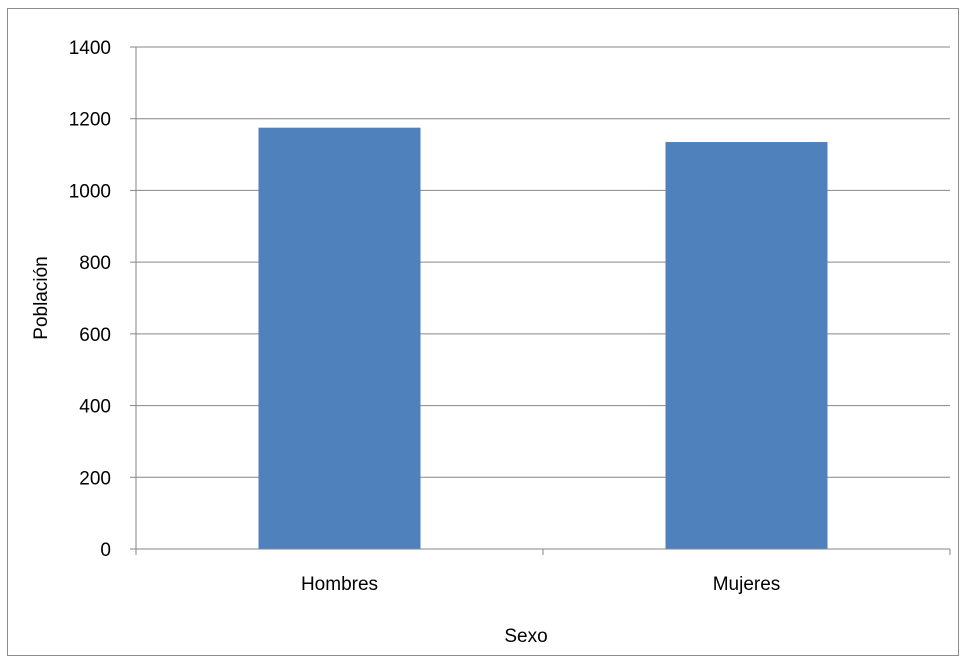 This screenshot has height=664, width=968. I want to click on bar-mujeres, so click(746, 345).